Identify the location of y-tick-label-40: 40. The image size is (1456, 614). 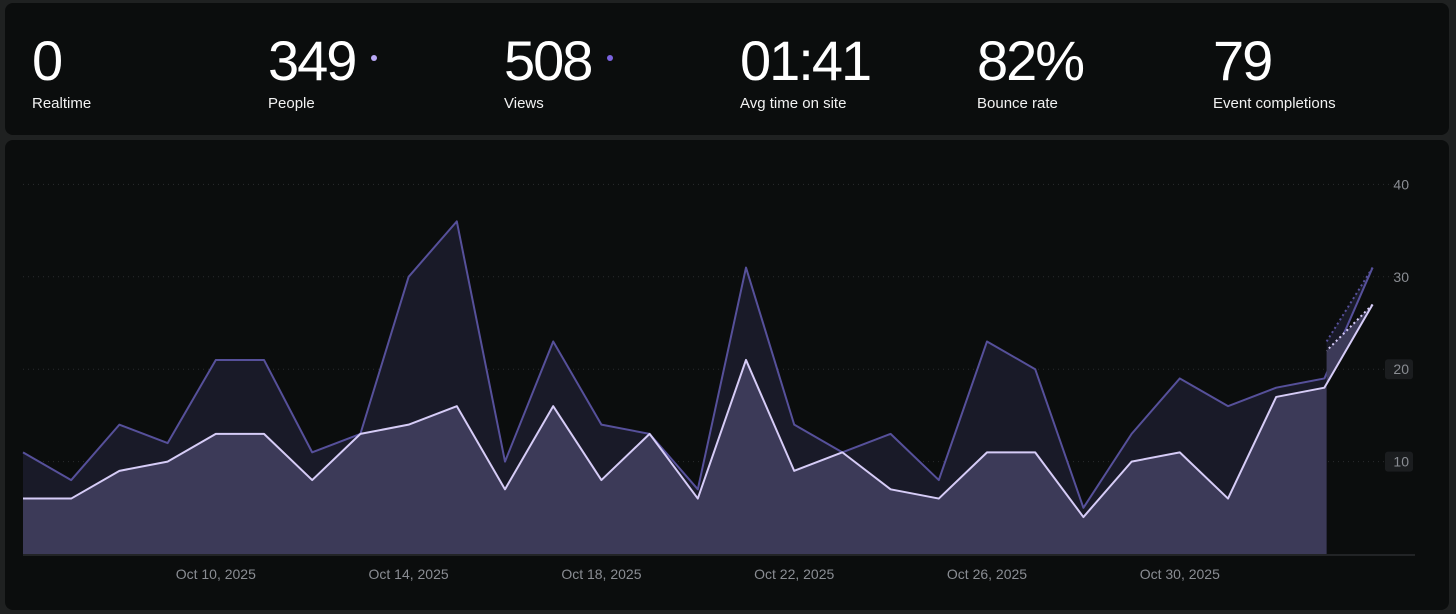
(1401, 184).